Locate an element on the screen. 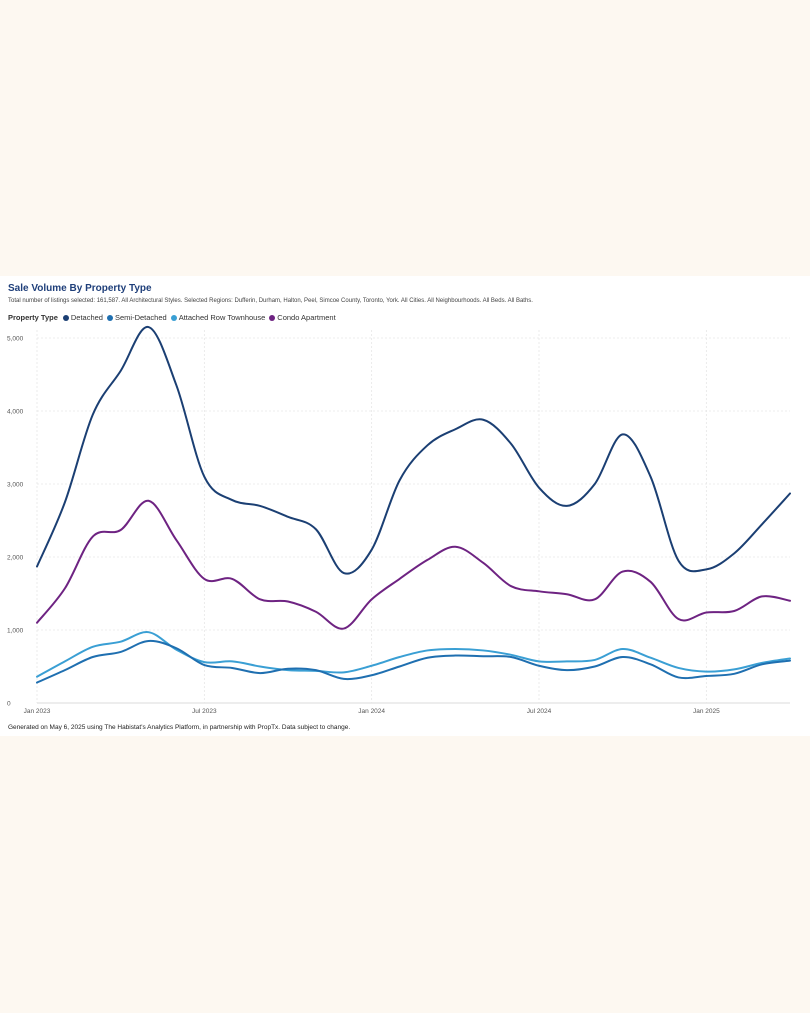 The width and height of the screenshot is (810, 1013). series-line-attached-row-townhouse is located at coordinates (413, 654).